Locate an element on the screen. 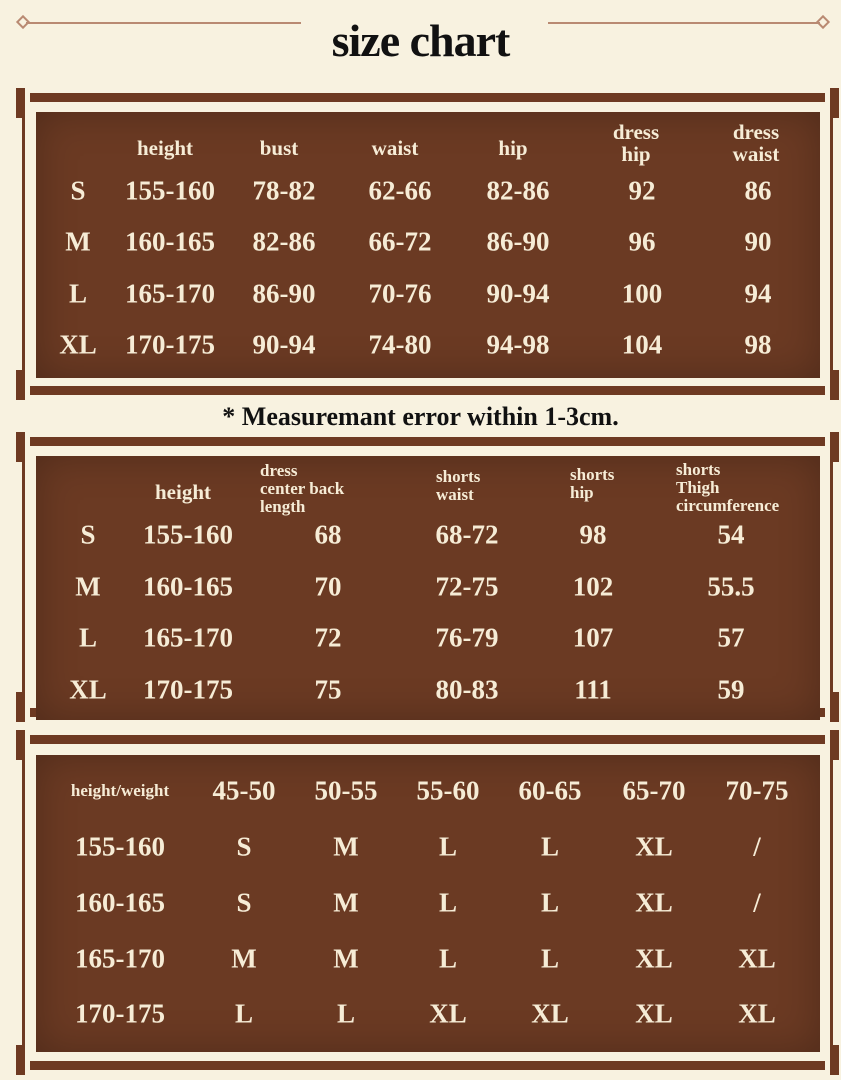 The height and width of the screenshot is (1080, 841). table-cell: 90-94 is located at coordinates (284, 344).